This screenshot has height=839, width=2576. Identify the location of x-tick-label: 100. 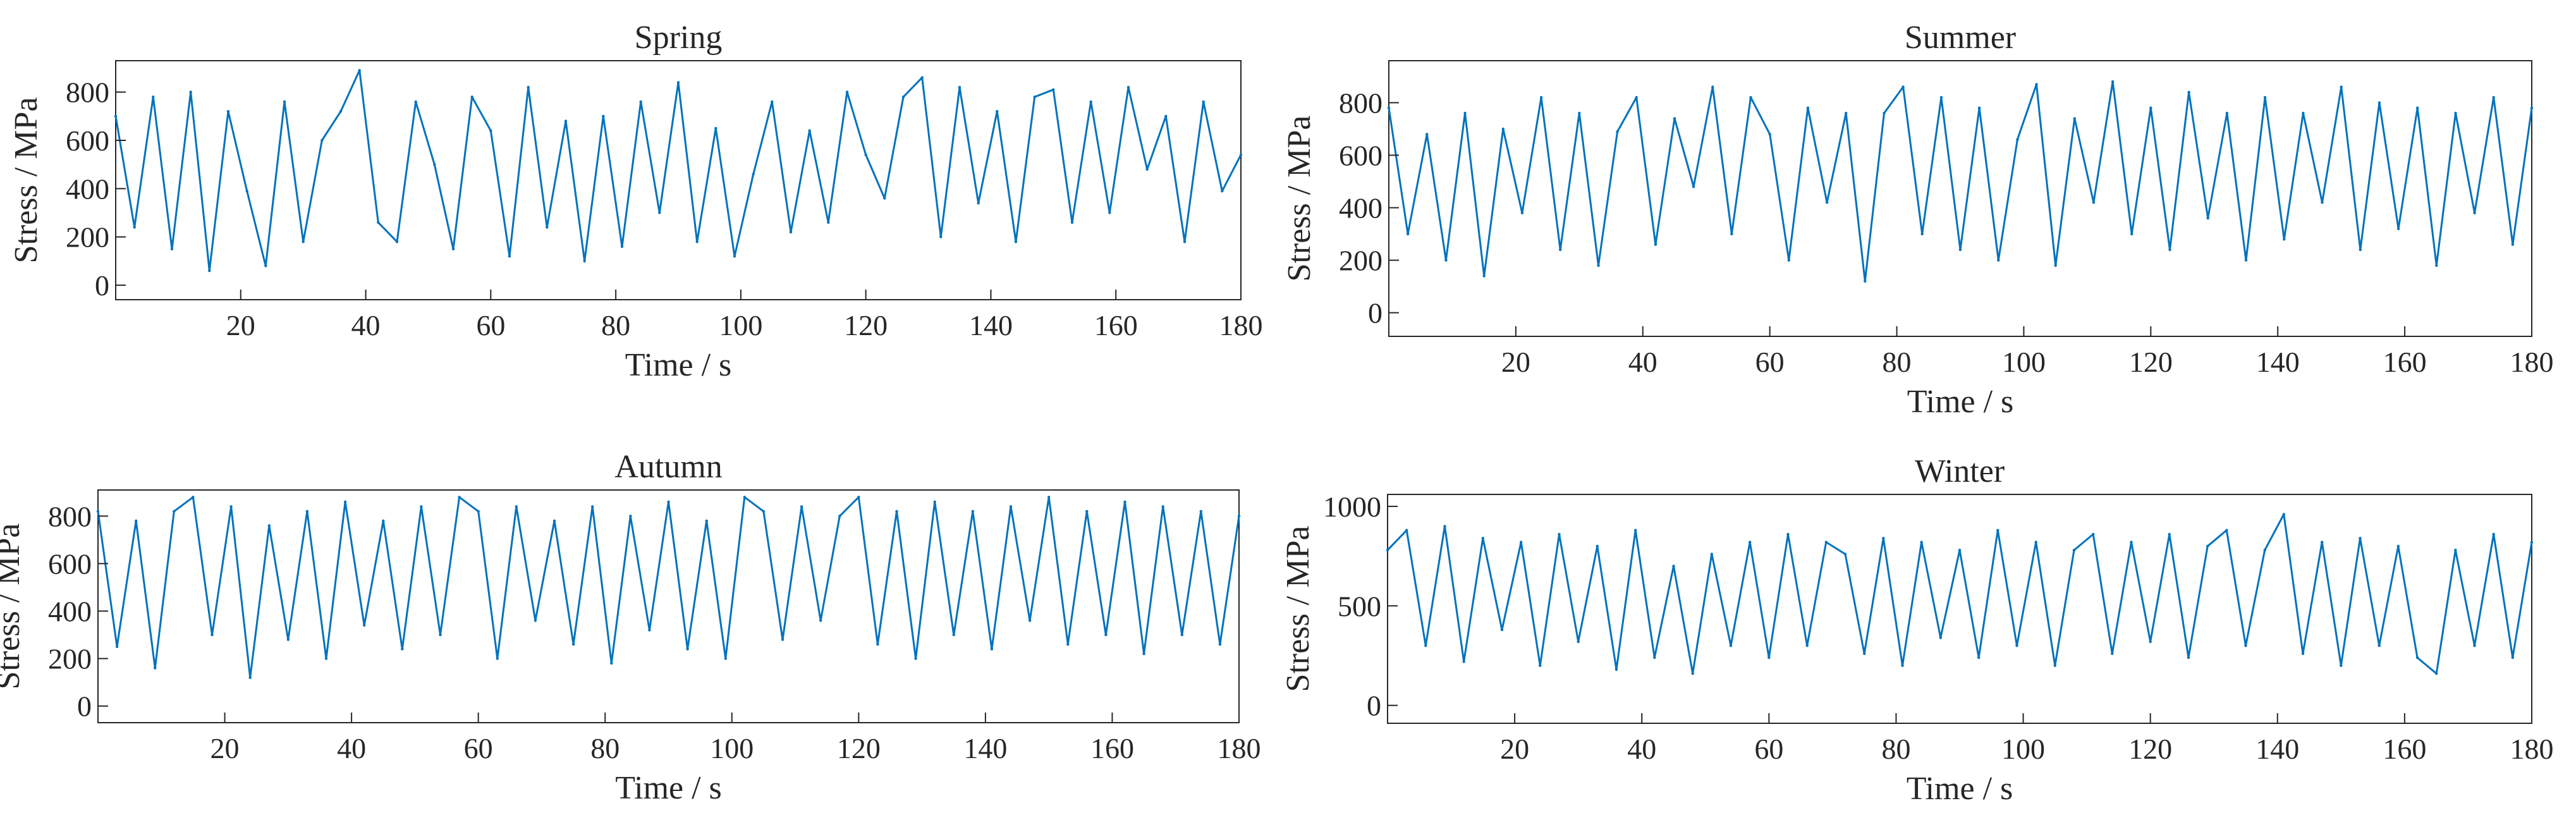
(2023, 749).